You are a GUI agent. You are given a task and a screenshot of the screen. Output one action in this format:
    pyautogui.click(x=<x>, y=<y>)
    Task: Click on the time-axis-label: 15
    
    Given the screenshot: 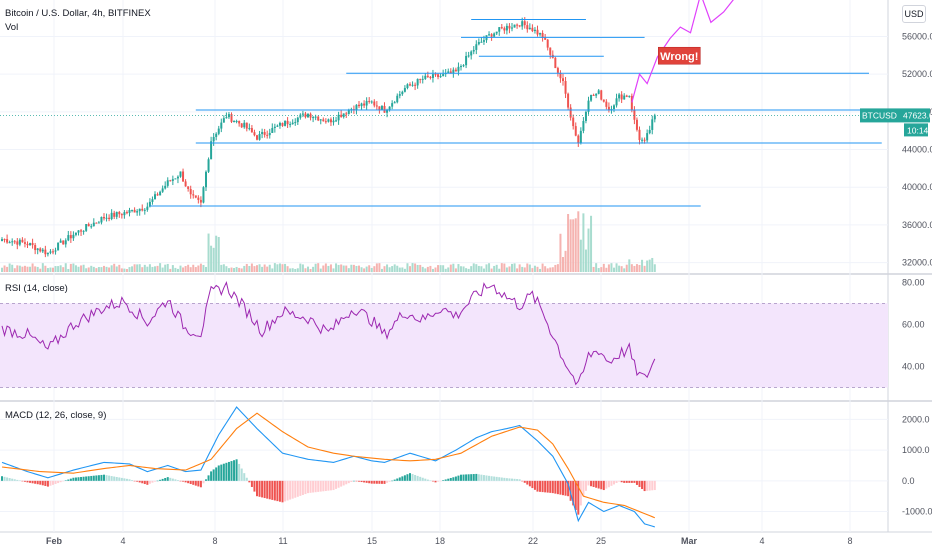 What is the action you would take?
    pyautogui.click(x=372, y=541)
    